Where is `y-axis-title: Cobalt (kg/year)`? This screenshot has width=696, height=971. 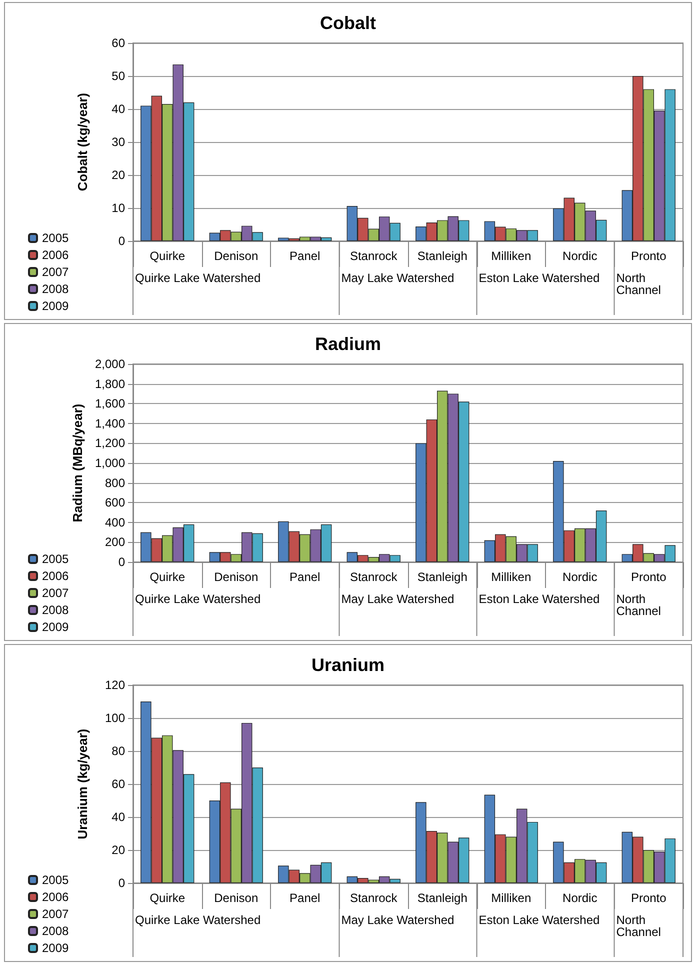
y-axis-title: Cobalt (kg/year) is located at coordinates (82, 142).